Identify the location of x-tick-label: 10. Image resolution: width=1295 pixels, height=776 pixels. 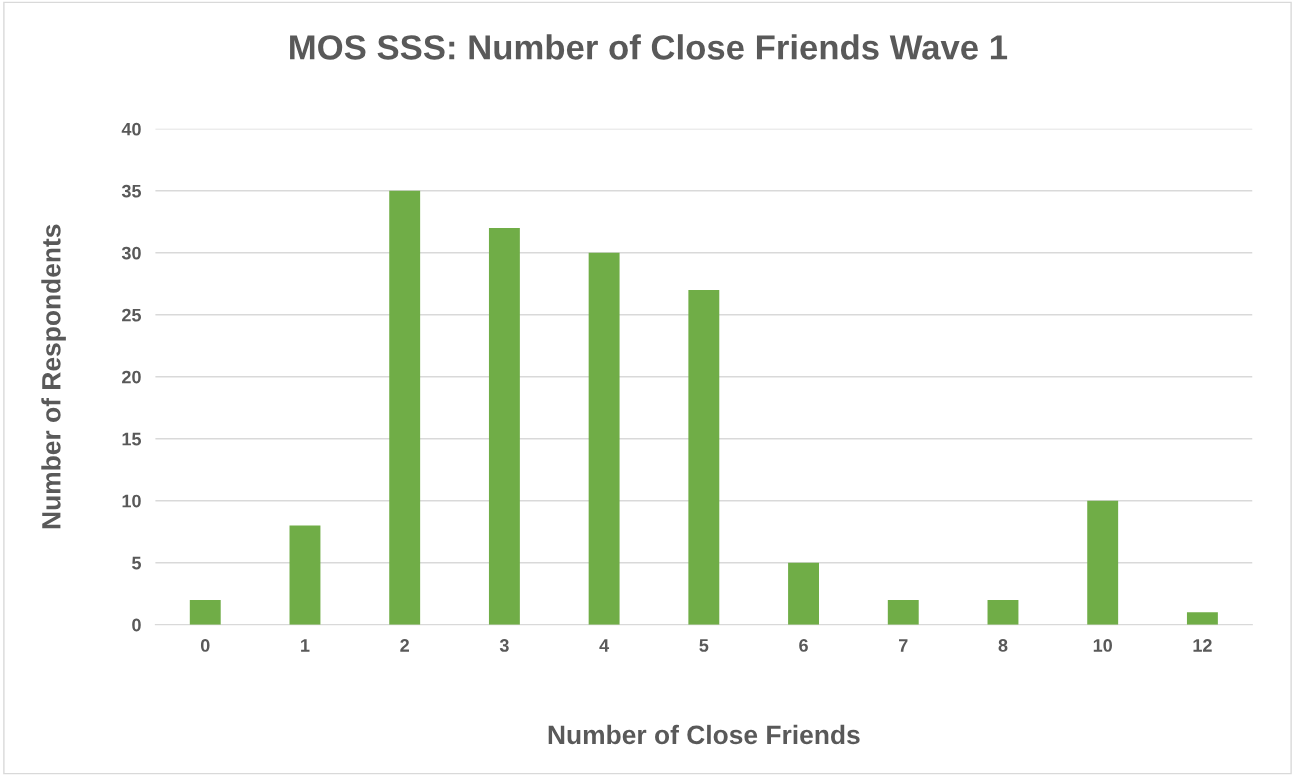
(1102, 645).